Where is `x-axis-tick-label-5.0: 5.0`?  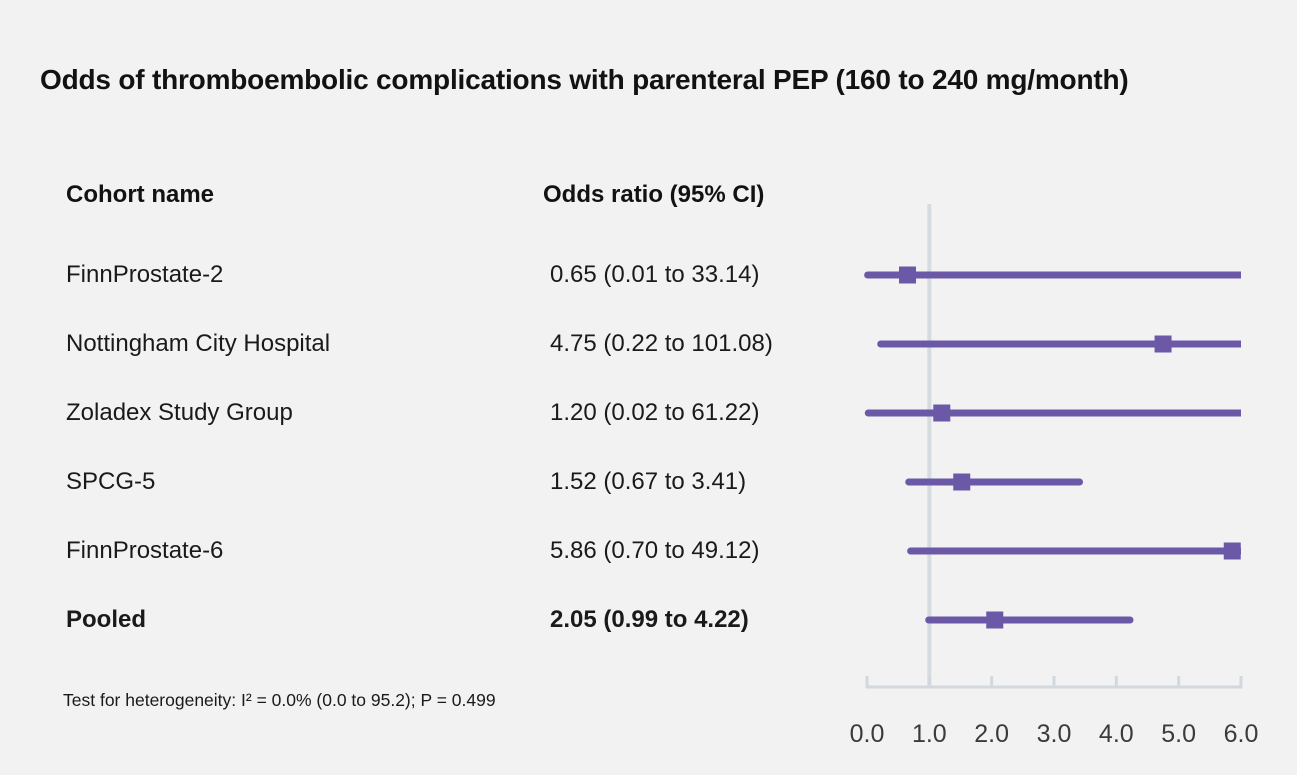 x-axis-tick-label-5.0: 5.0 is located at coordinates (1178, 734).